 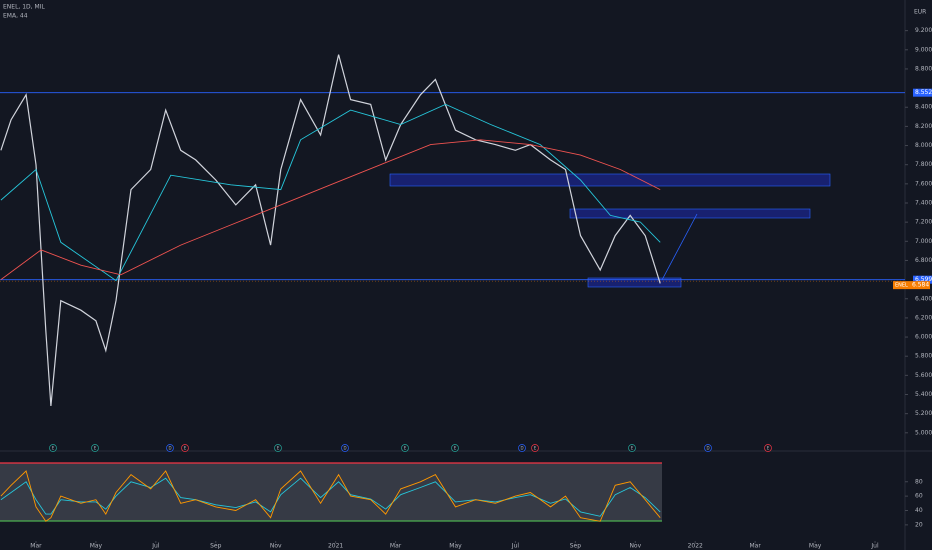 I want to click on symbol-tag: ENEL, so click(x=901, y=286).